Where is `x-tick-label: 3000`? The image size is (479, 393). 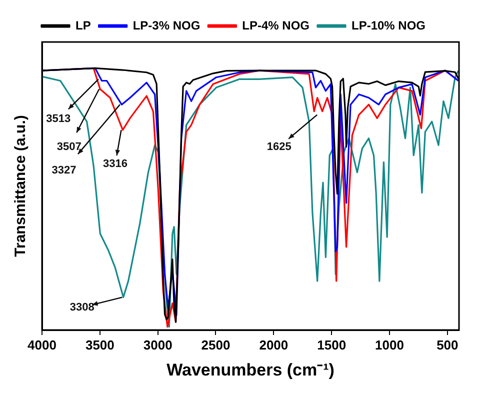
x-tick-label: 3000 is located at coordinates (157, 344).